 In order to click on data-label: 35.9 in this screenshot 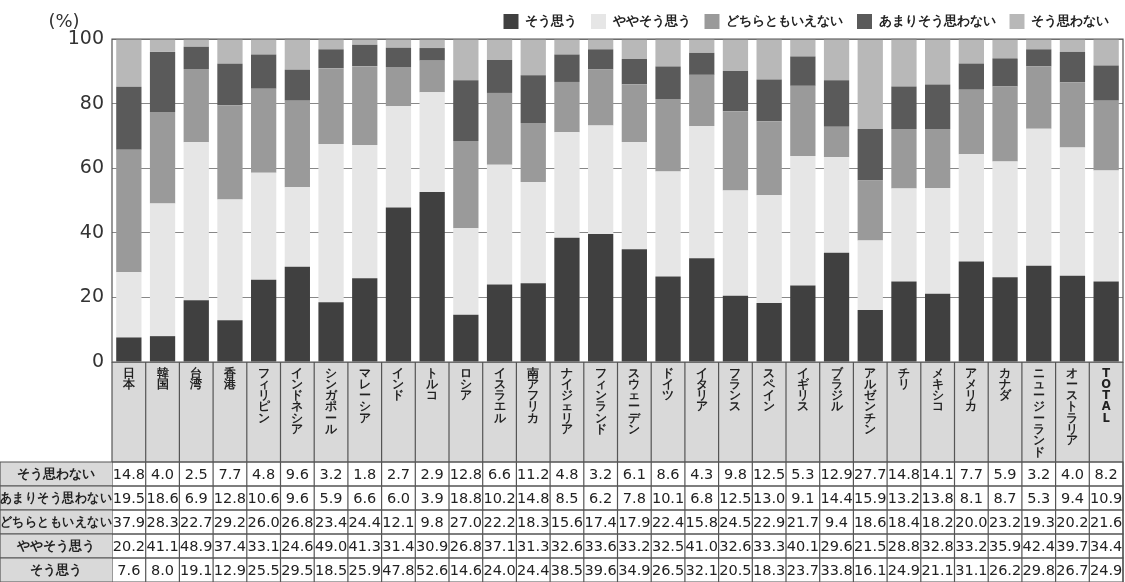, I will do `click(1005, 545)`.